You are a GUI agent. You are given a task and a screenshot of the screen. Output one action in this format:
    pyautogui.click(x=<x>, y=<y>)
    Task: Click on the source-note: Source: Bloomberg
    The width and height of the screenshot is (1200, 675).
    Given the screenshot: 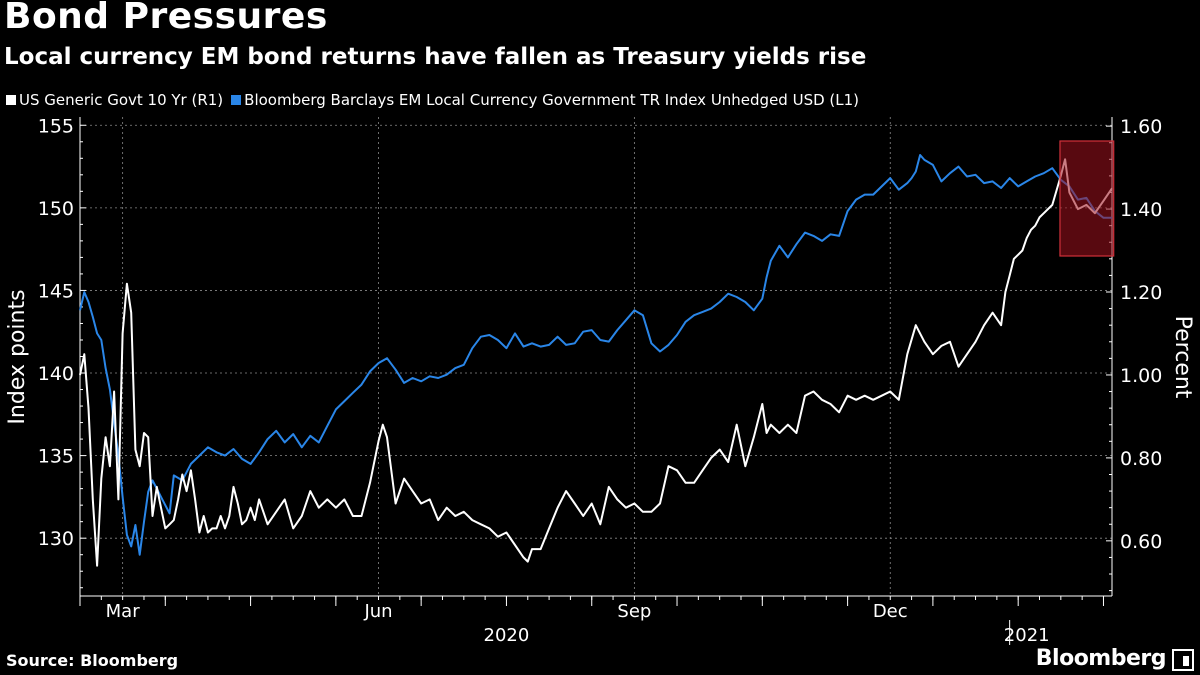 What is the action you would take?
    pyautogui.click(x=92, y=660)
    